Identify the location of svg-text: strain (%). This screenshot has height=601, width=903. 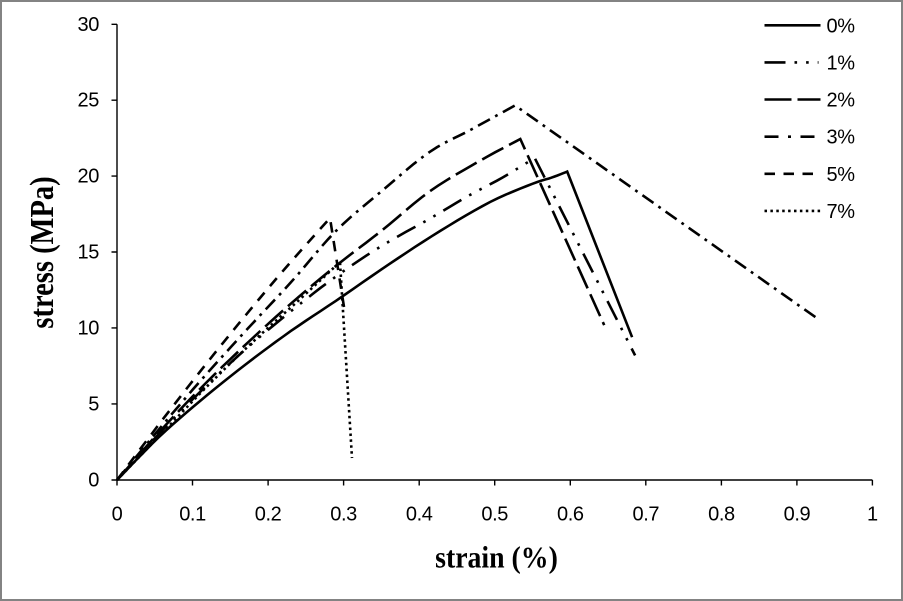
(496, 558).